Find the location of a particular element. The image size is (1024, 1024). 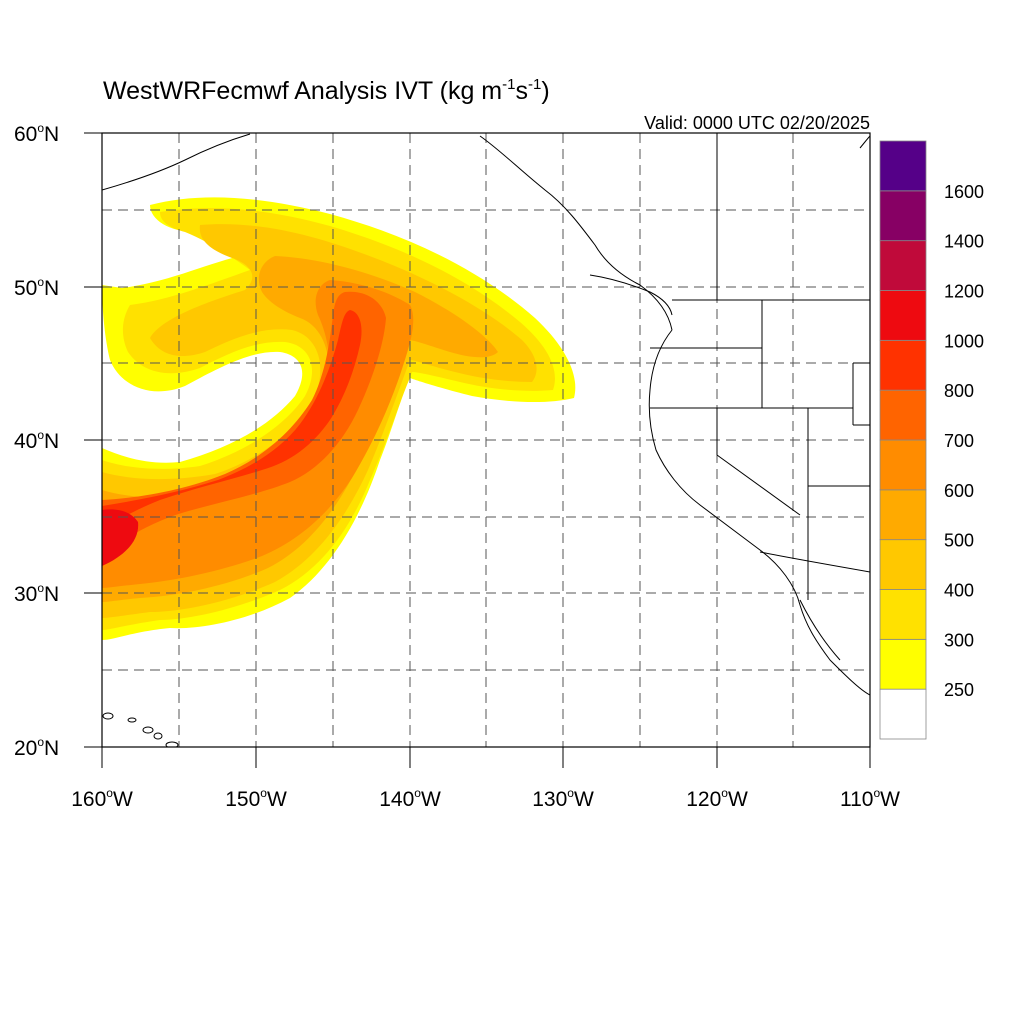

colorbar-label-600: 600 is located at coordinates (959, 491).